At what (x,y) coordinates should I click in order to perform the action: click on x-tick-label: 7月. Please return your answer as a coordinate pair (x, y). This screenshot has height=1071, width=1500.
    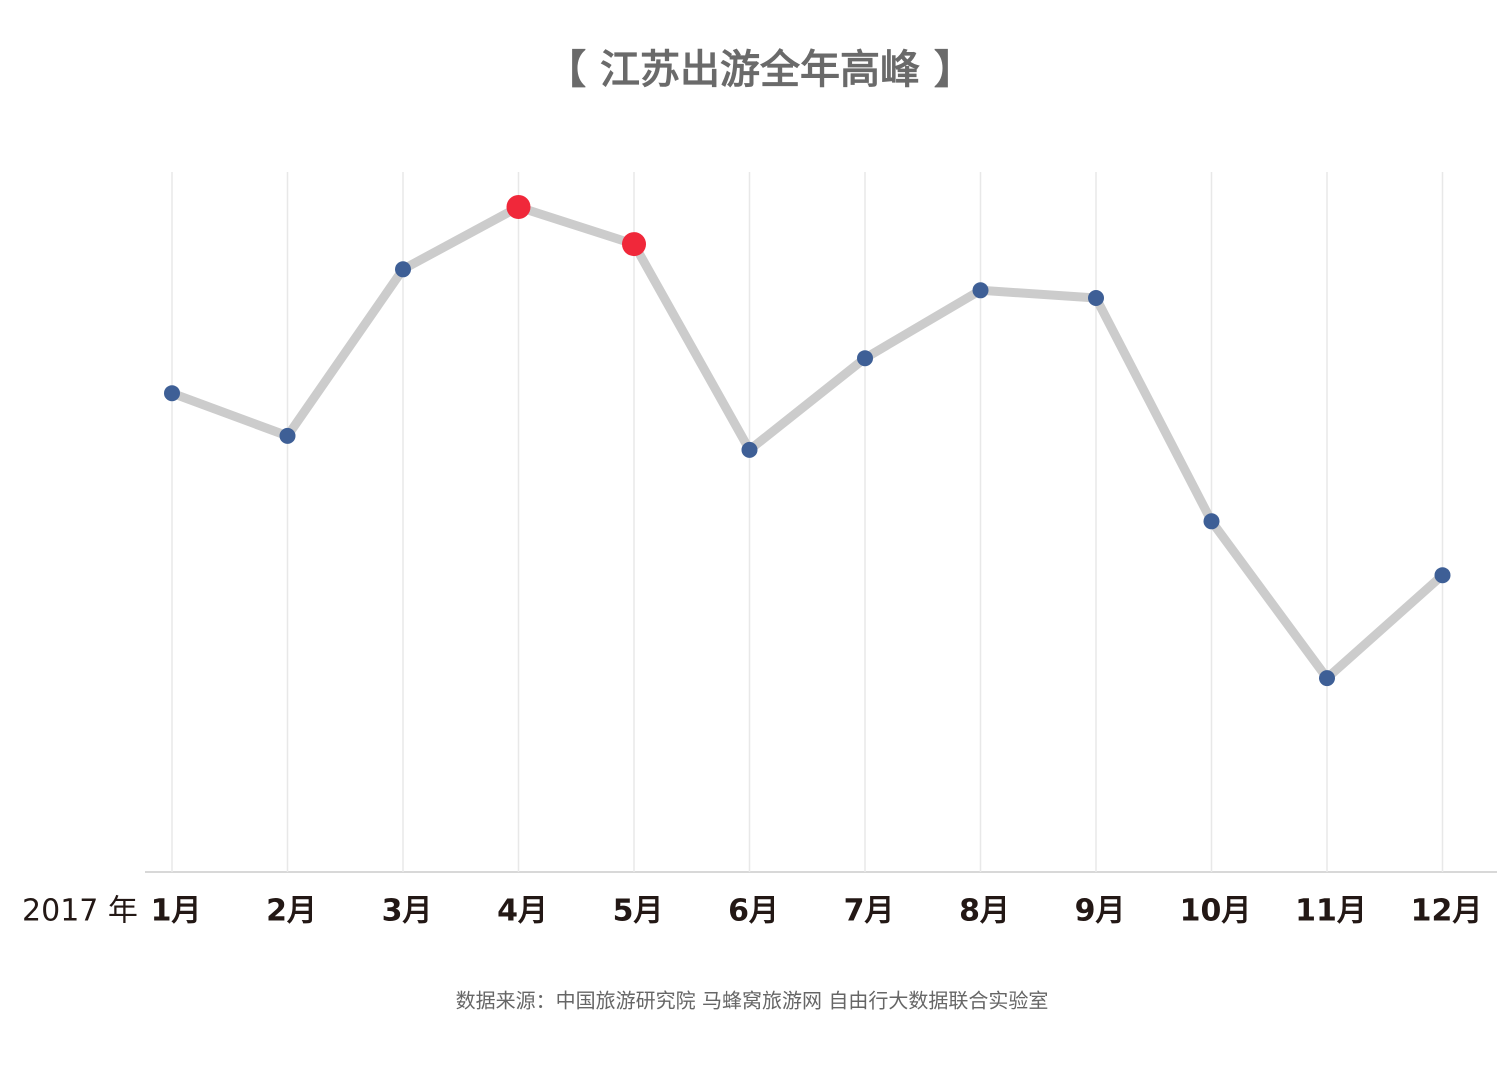
    Looking at the image, I should click on (869, 911).